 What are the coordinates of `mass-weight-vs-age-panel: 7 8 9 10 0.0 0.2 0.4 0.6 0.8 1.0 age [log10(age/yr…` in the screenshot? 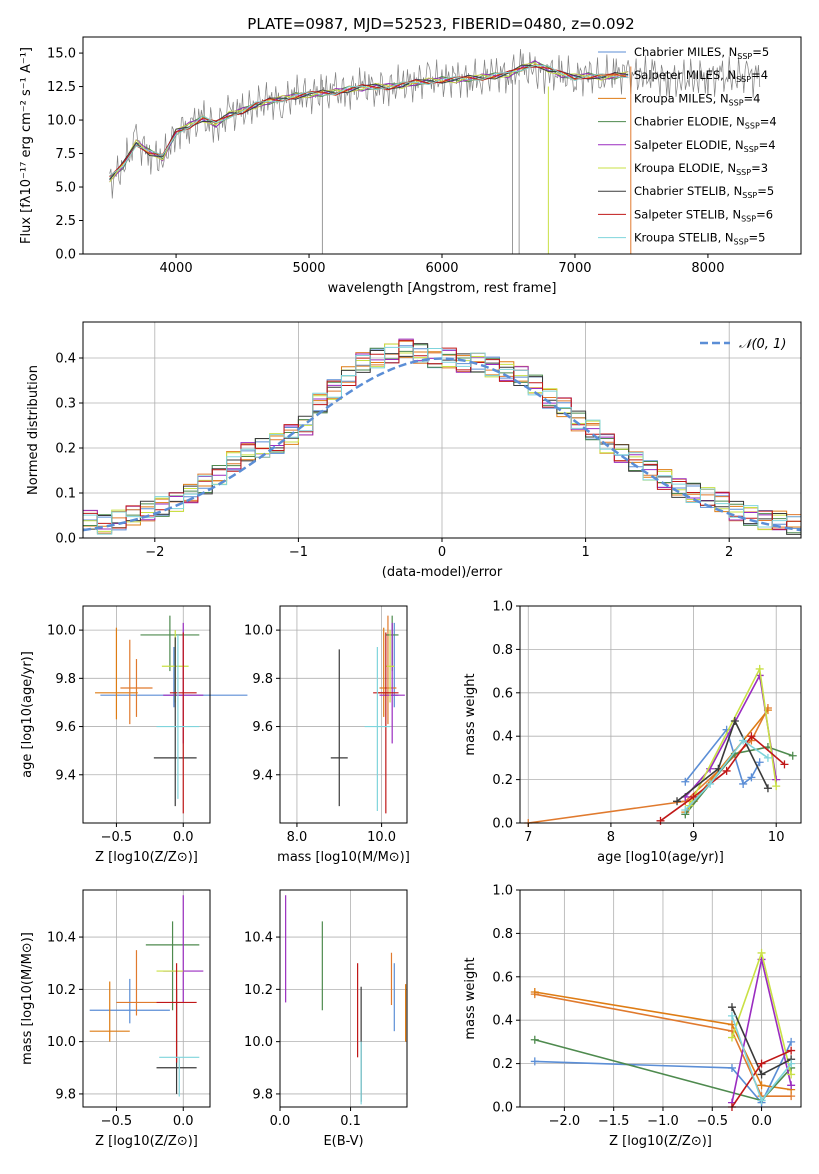 It's located at (632, 732).